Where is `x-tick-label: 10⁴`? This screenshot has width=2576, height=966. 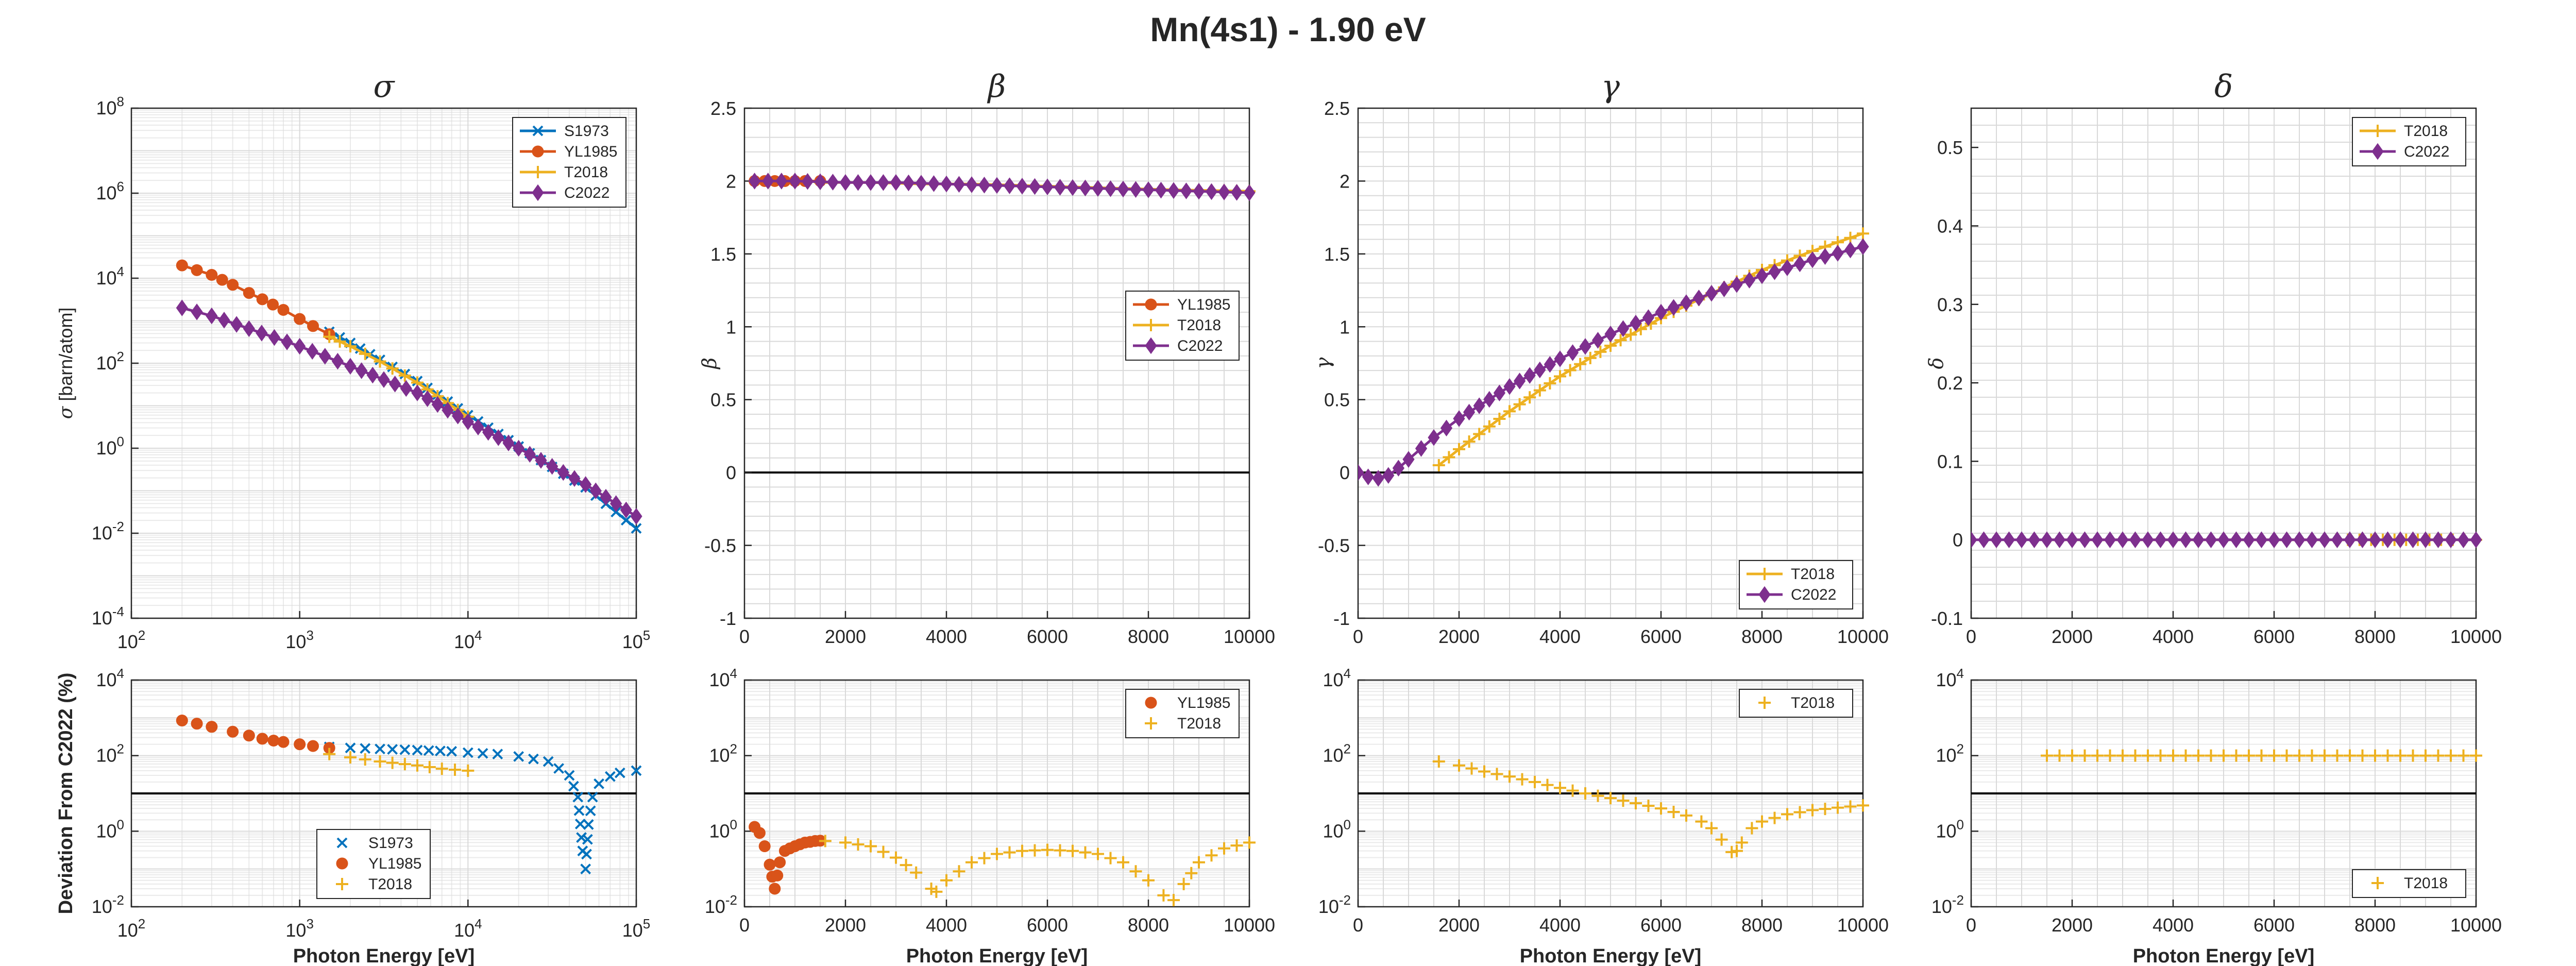 x-tick-label: 10⁴ is located at coordinates (468, 640).